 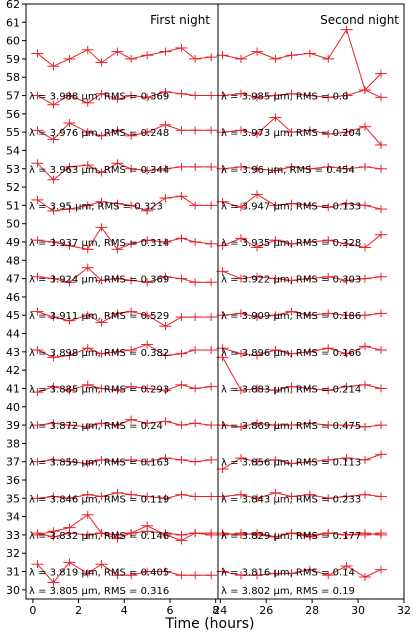 What do you see at coordinates (13, 370) in the screenshot?
I see `y-tick-label: 42` at bounding box center [13, 370].